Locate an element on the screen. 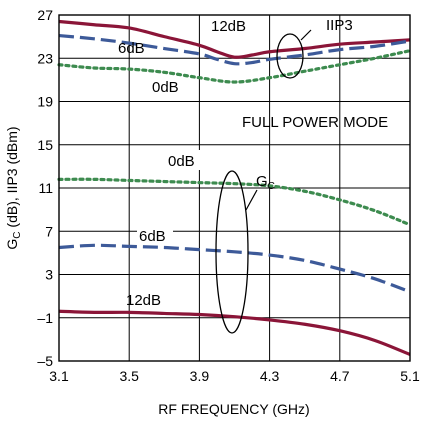  gc-0db-label: 0dB is located at coordinates (181, 161).